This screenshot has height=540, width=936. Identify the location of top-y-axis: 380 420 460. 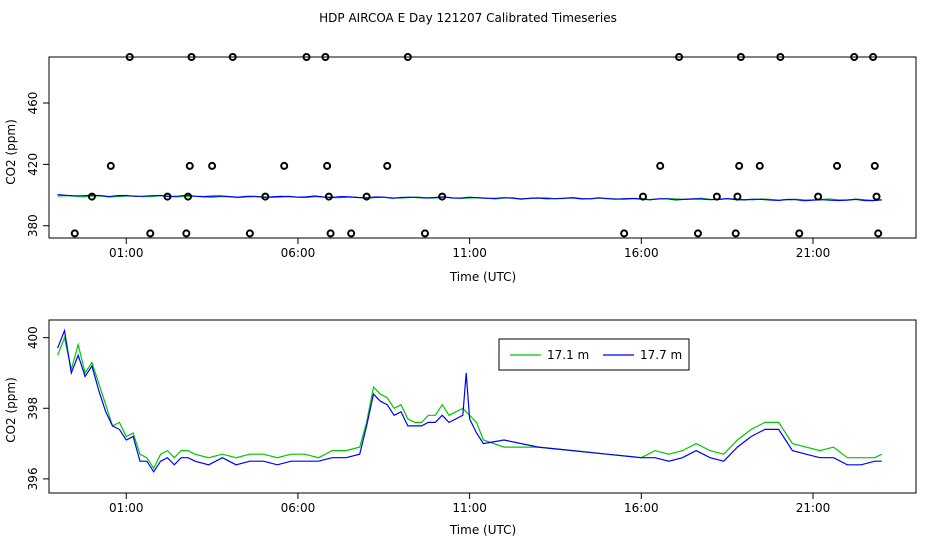
(37, 164).